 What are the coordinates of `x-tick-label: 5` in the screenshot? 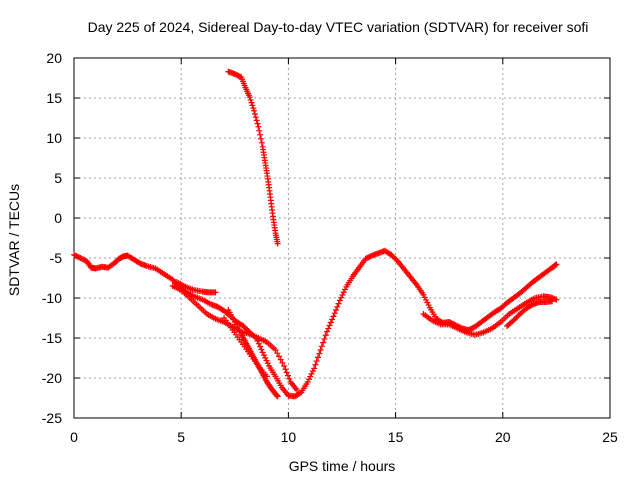 It's located at (181, 437).